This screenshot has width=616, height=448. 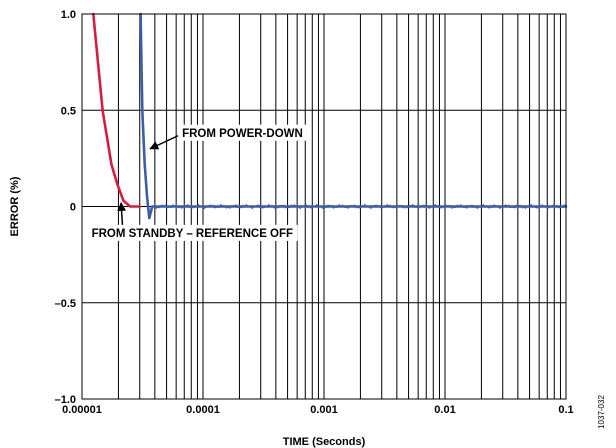 What do you see at coordinates (65, 304) in the screenshot?
I see `y-tick-label: –0.5` at bounding box center [65, 304].